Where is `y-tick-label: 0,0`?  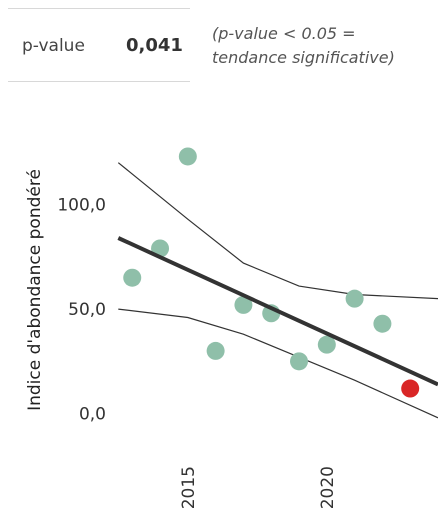 y-tick-label: 0,0 is located at coordinates (92, 415).